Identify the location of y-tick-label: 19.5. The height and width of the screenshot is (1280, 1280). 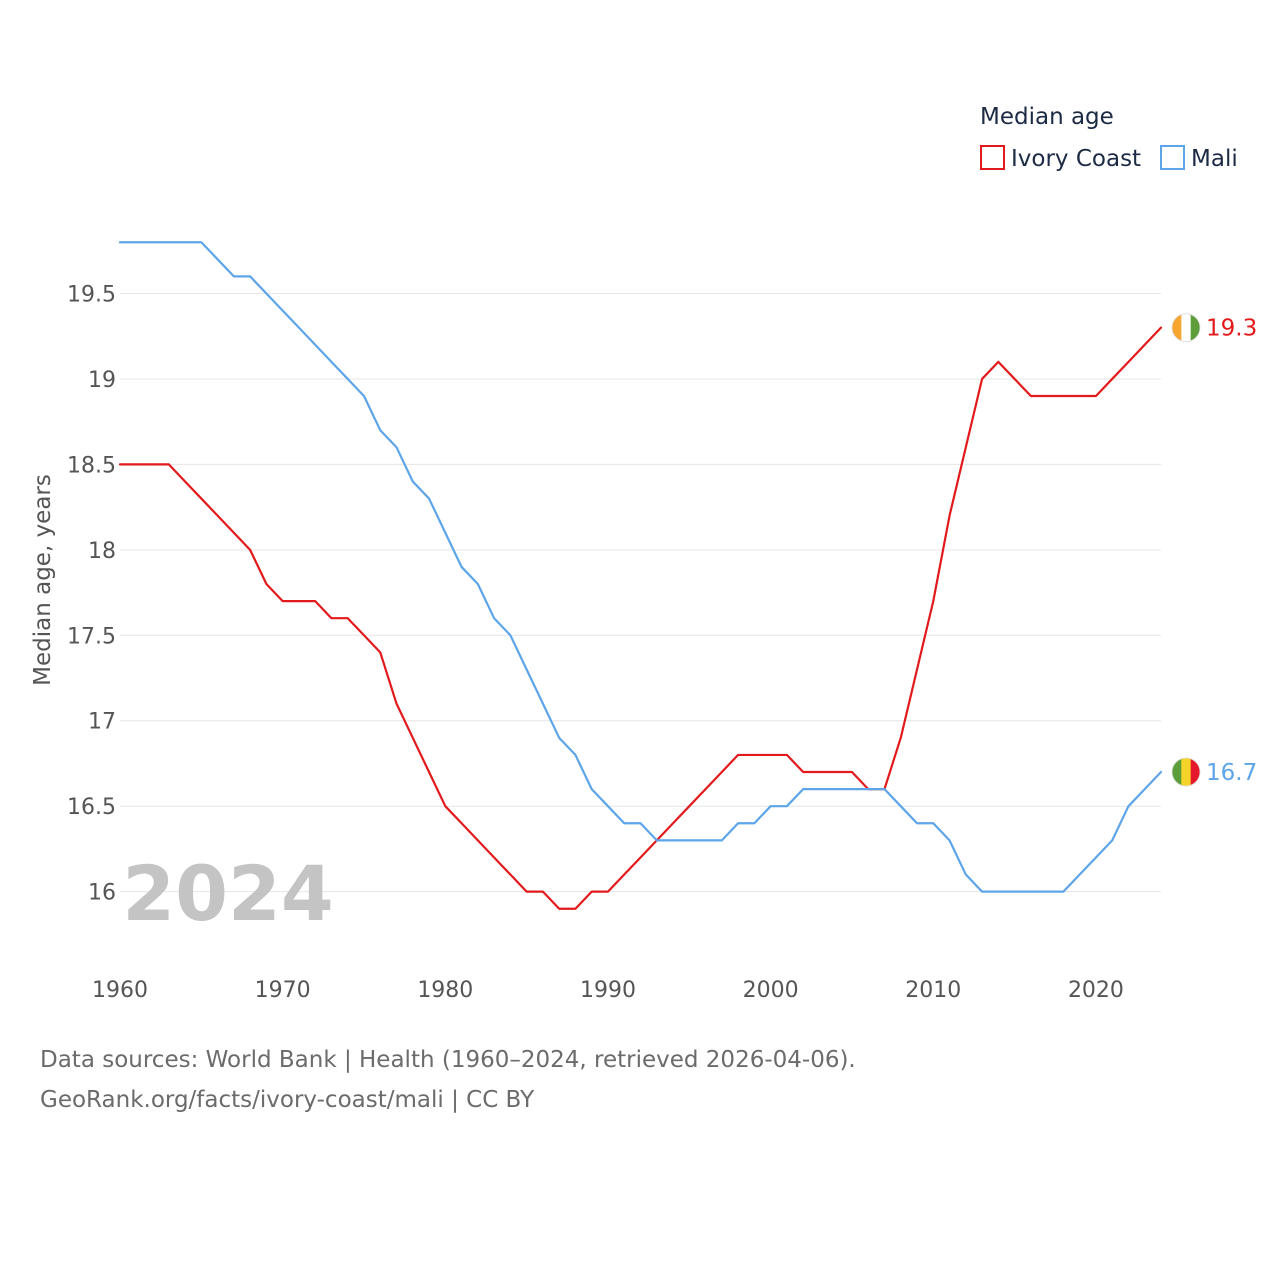
(91, 294).